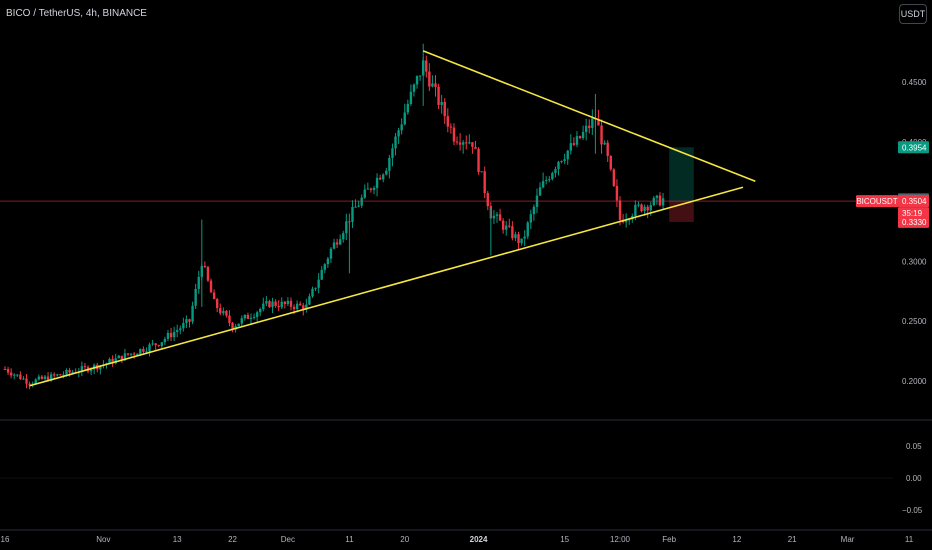 The width and height of the screenshot is (932, 550). What do you see at coordinates (620, 539) in the screenshot?
I see `time-axis-label: 12:00` at bounding box center [620, 539].